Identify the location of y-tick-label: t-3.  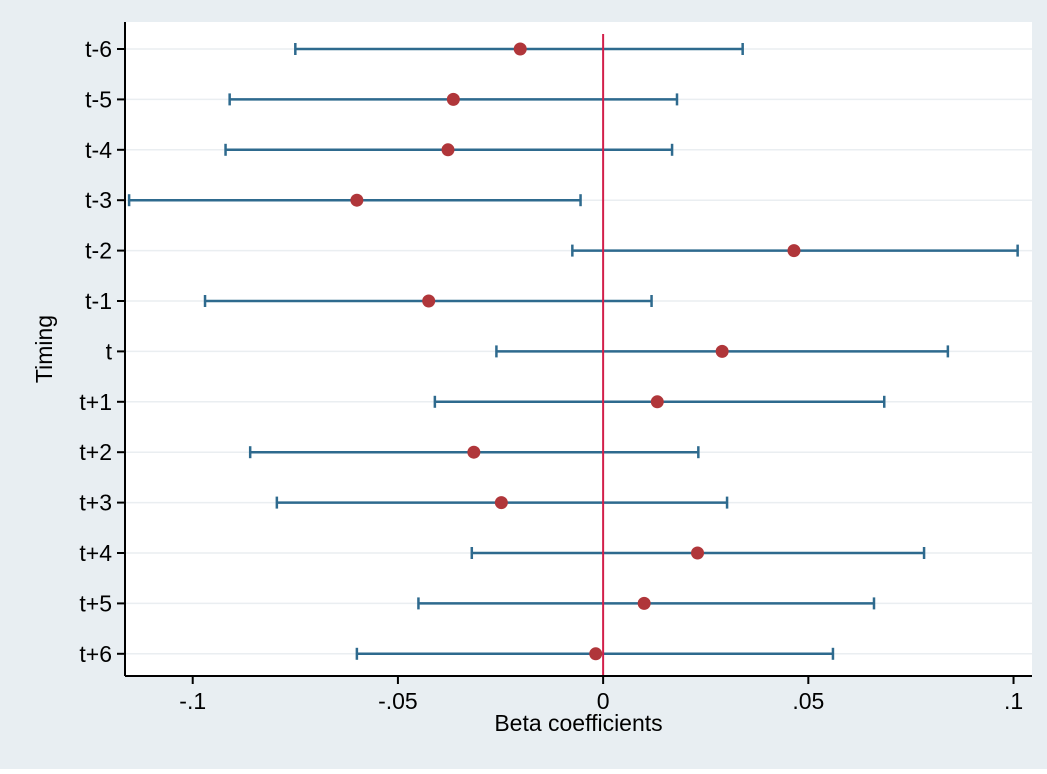
(98, 200).